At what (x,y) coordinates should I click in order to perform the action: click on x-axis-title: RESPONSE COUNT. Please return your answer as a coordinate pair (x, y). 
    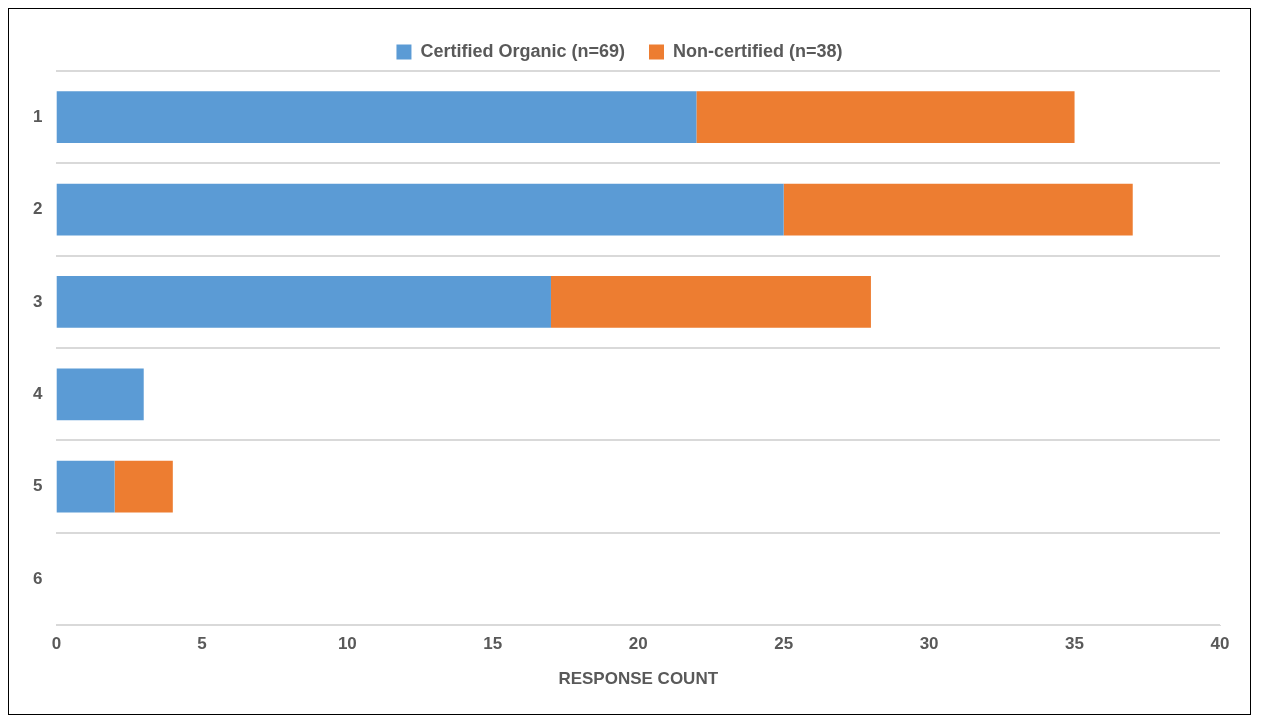
    Looking at the image, I should click on (638, 679).